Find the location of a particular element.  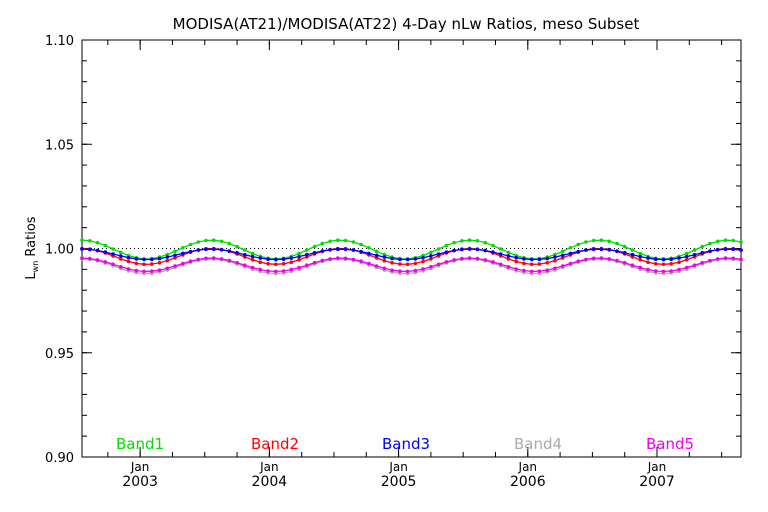

y-tick-label: 1.05 is located at coordinates (59, 145).